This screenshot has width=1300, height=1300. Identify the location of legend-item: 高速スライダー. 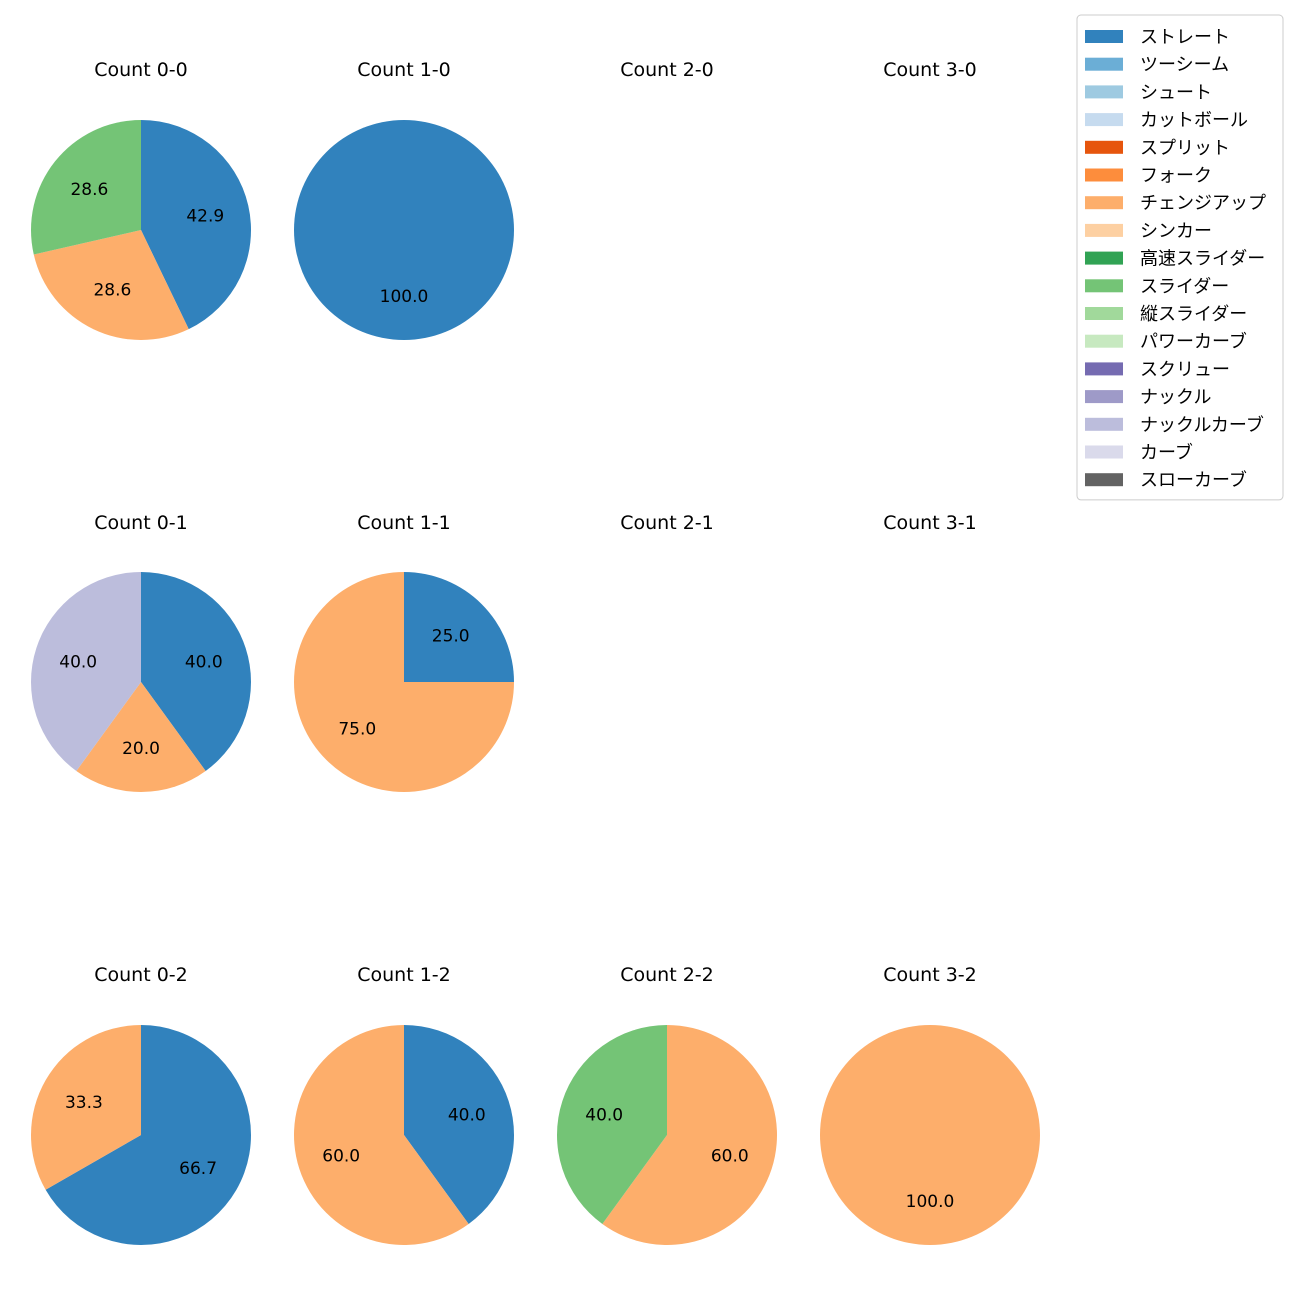
(1175, 259).